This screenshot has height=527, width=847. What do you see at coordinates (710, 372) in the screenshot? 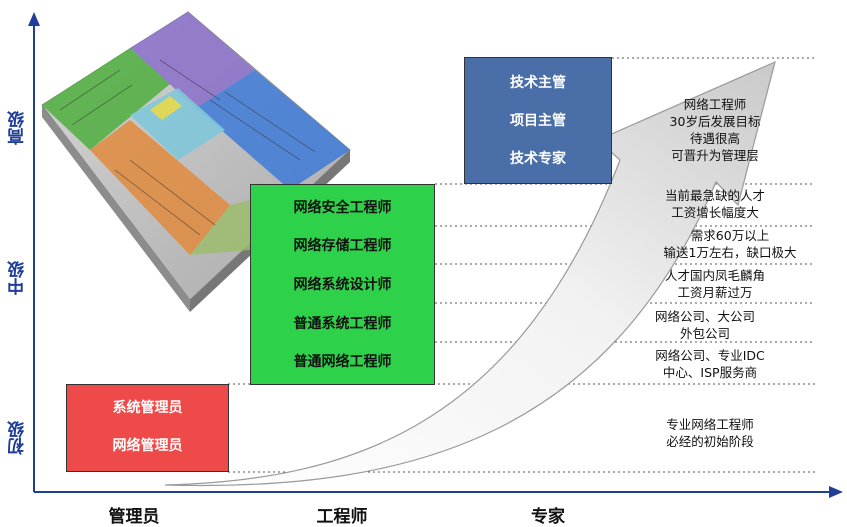
I see `note-line: 中心、ISP服务商` at bounding box center [710, 372].